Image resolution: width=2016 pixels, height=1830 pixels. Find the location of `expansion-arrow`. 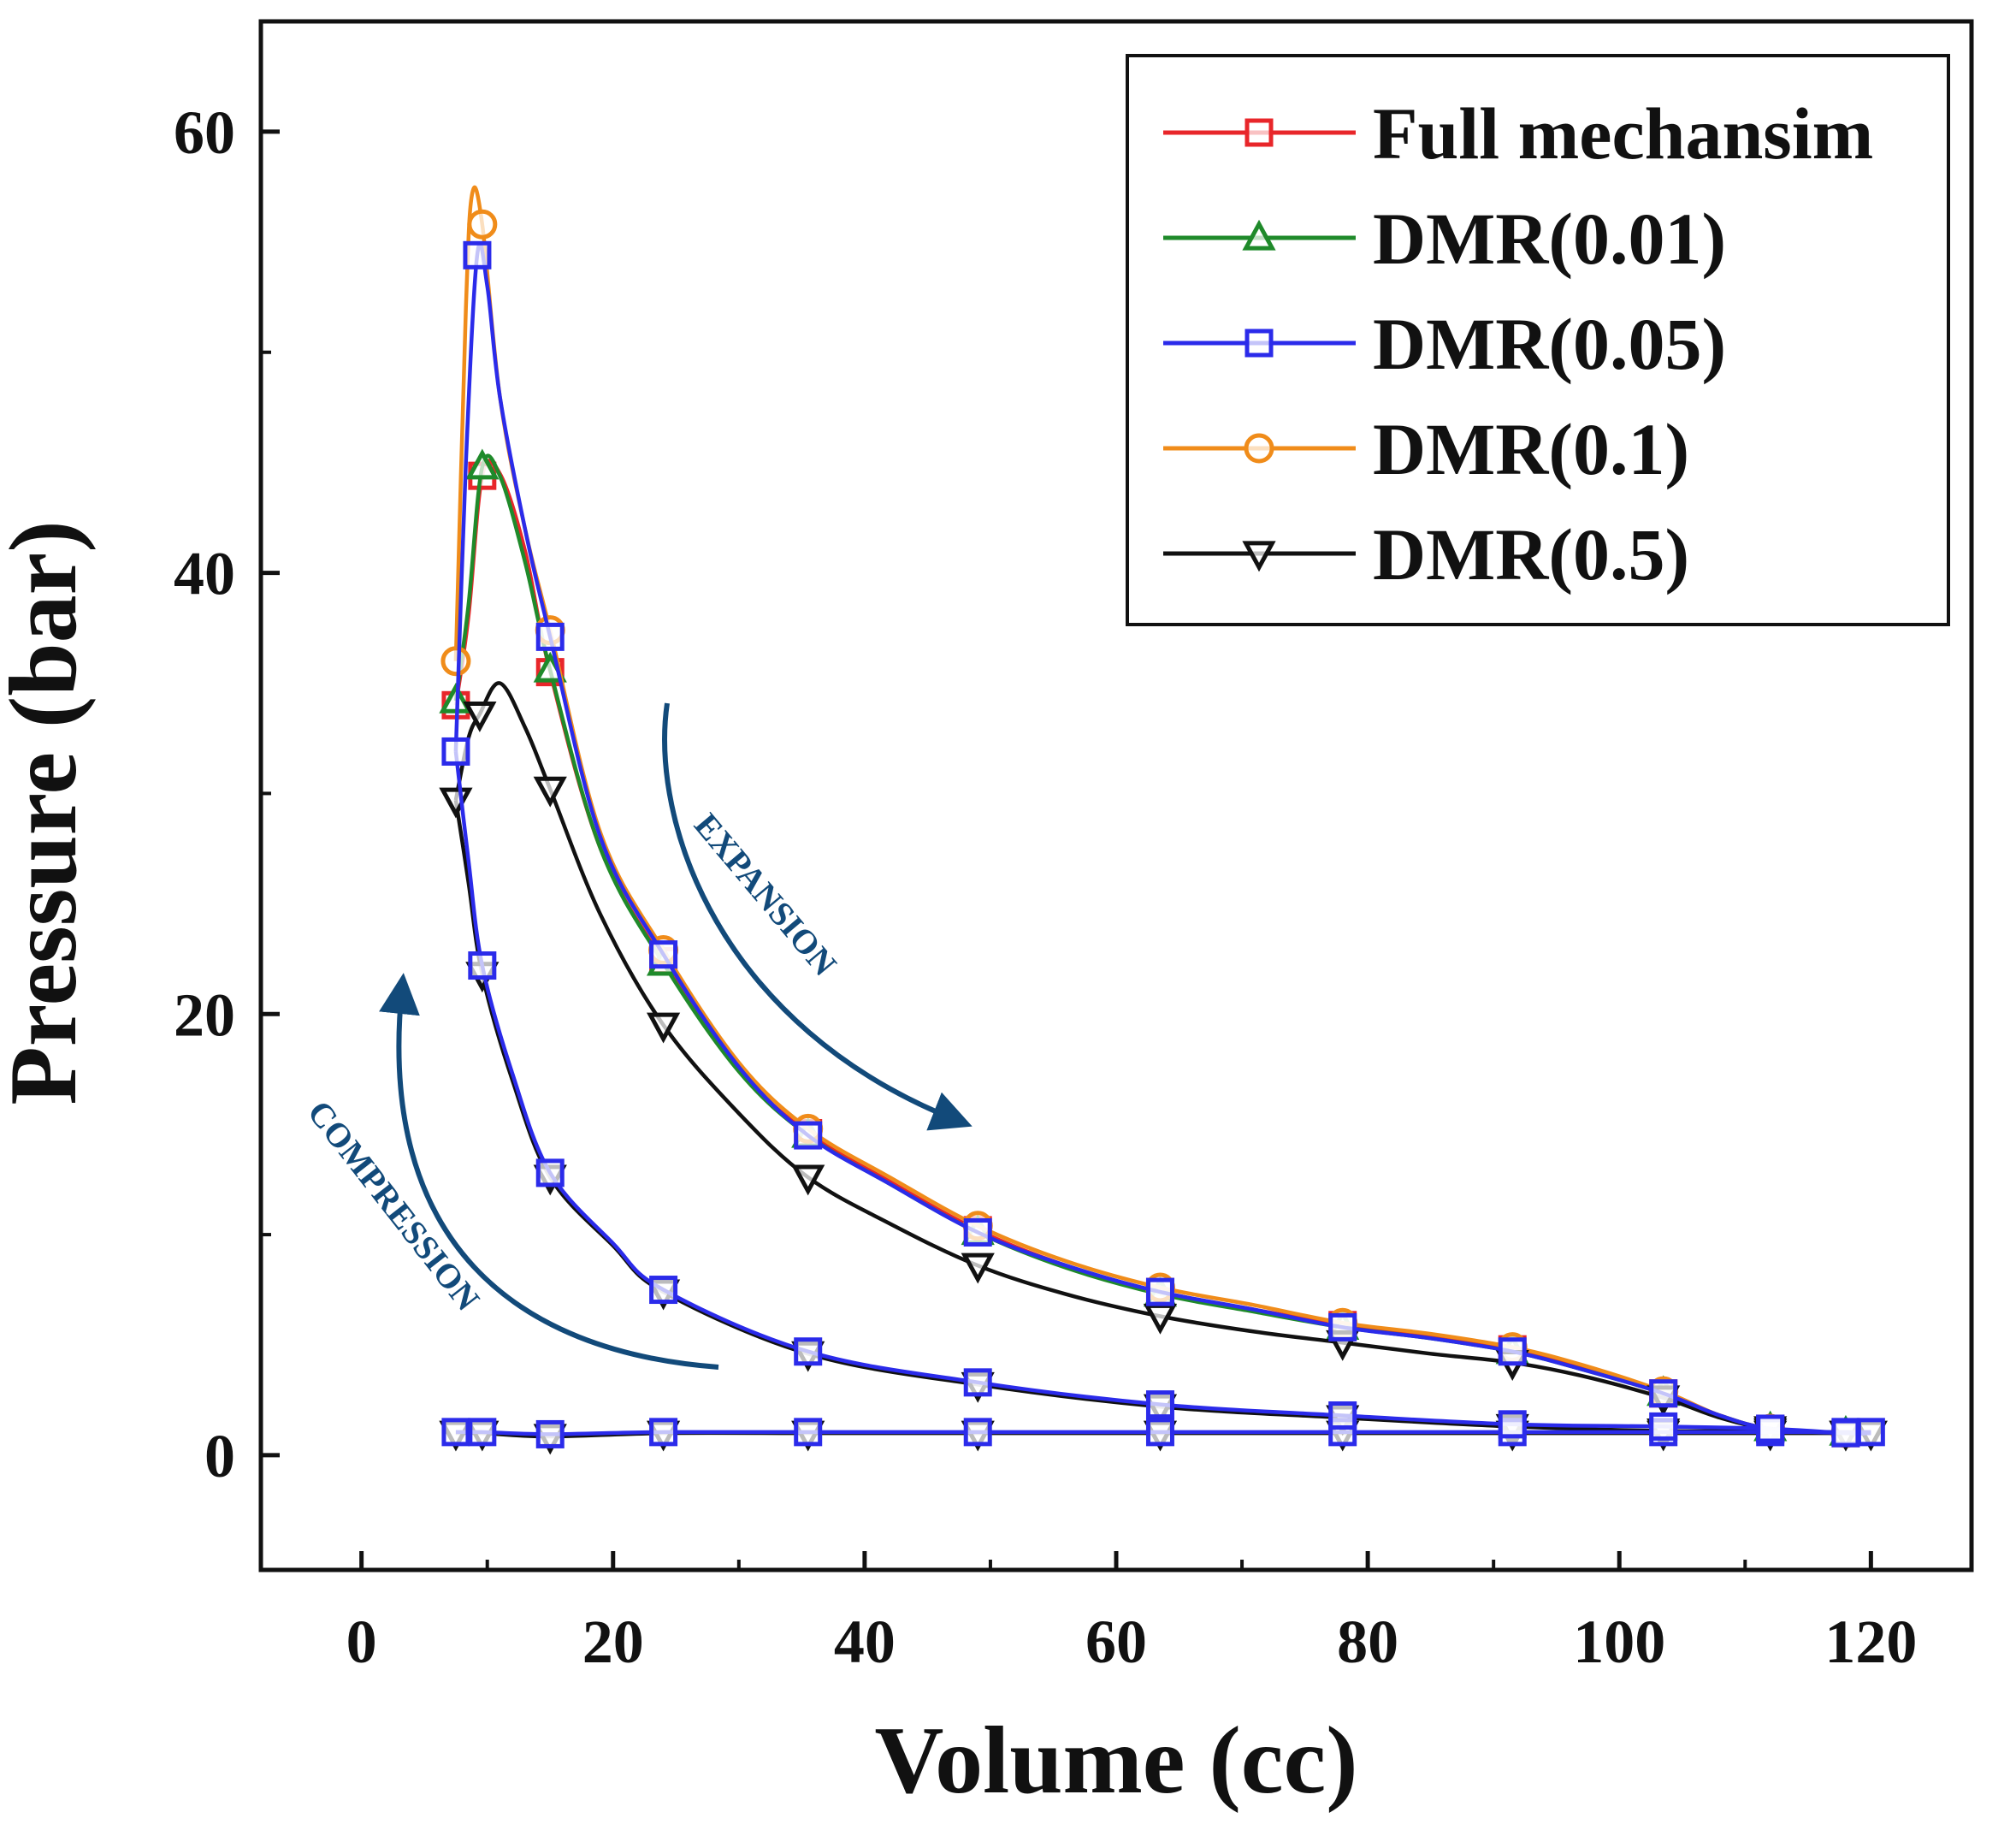

expansion-arrow is located at coordinates (817, 916).